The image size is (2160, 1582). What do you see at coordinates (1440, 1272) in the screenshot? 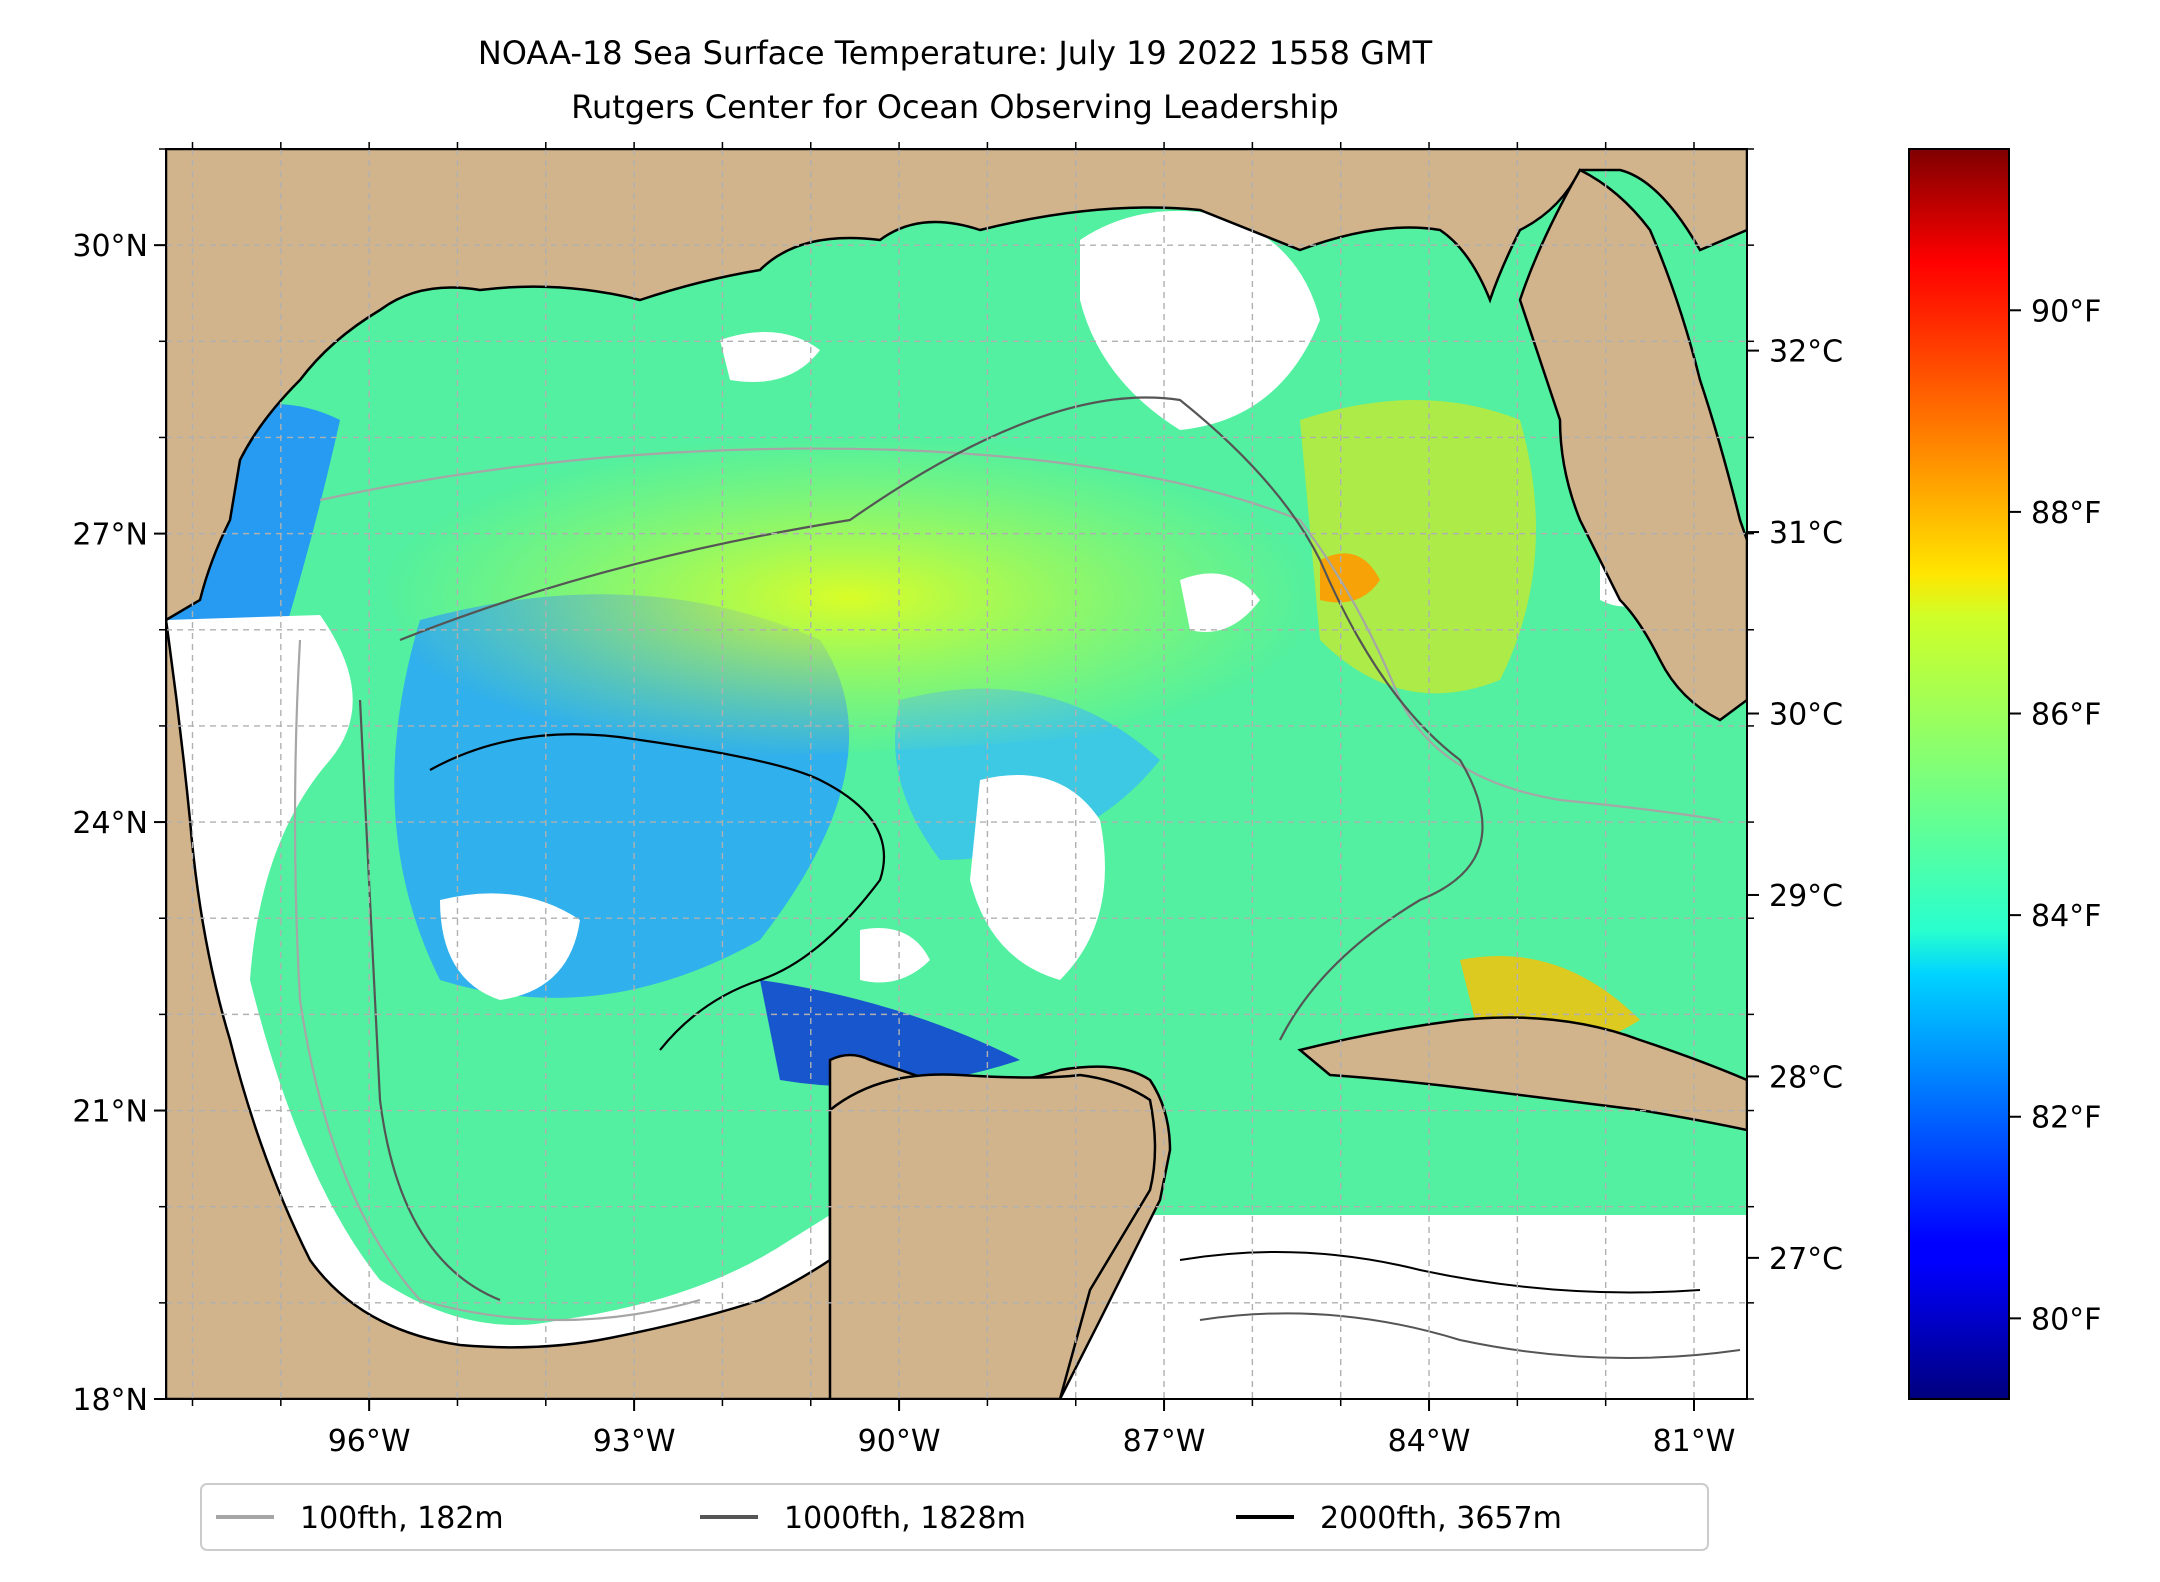
I see `contour-2000fth-caribbean` at bounding box center [1440, 1272].